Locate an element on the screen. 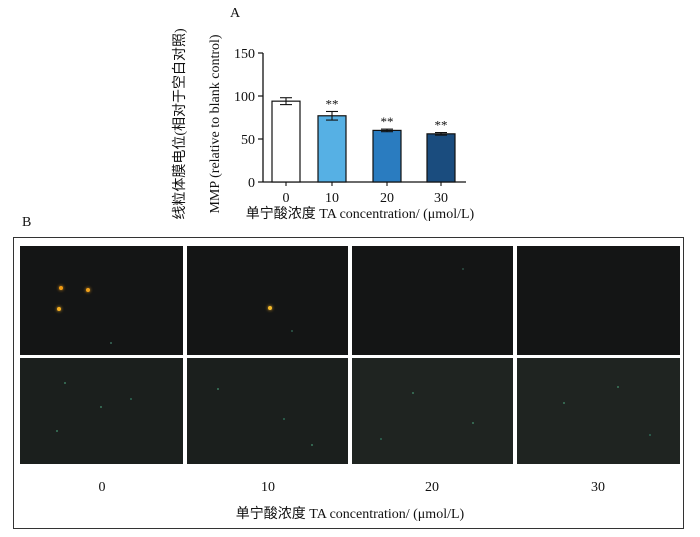 Image resolution: width=700 pixels, height=537 pixels. y-tick-label: 150 is located at coordinates (244, 54).